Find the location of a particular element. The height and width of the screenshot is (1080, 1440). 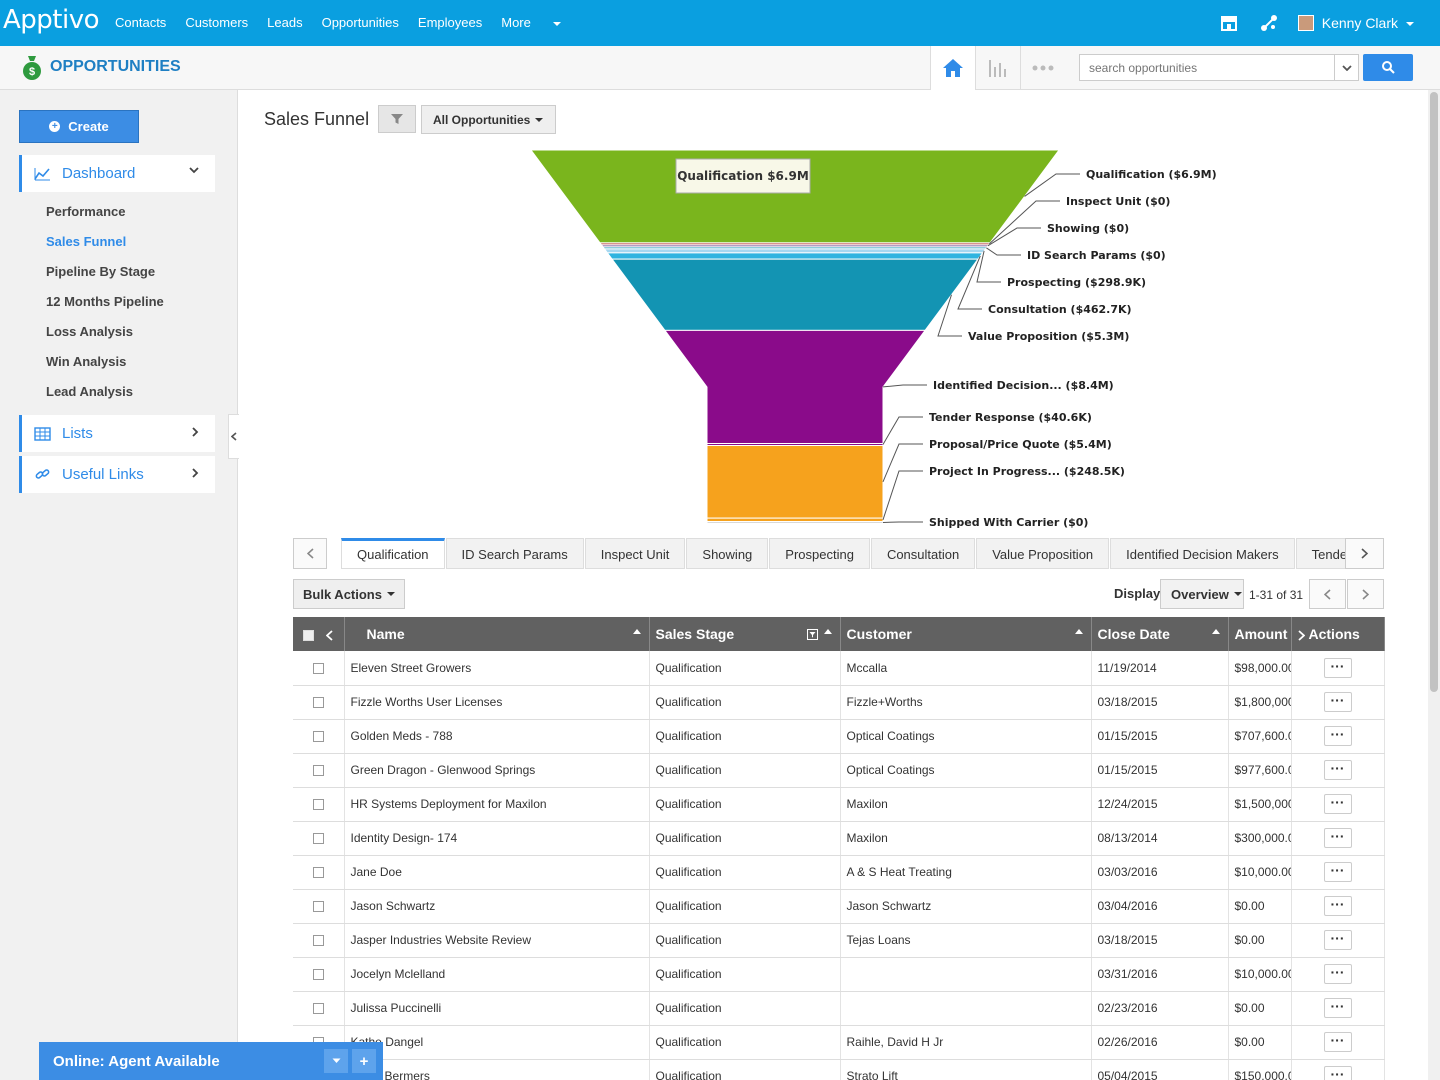

tab-qualification: Qualification is located at coordinates (393, 553).